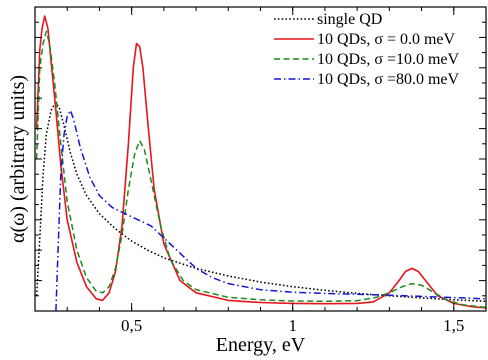  What do you see at coordinates (388, 79) in the screenshot?
I see `legend-label: 10 QDs, σ =80.0 meV` at bounding box center [388, 79].